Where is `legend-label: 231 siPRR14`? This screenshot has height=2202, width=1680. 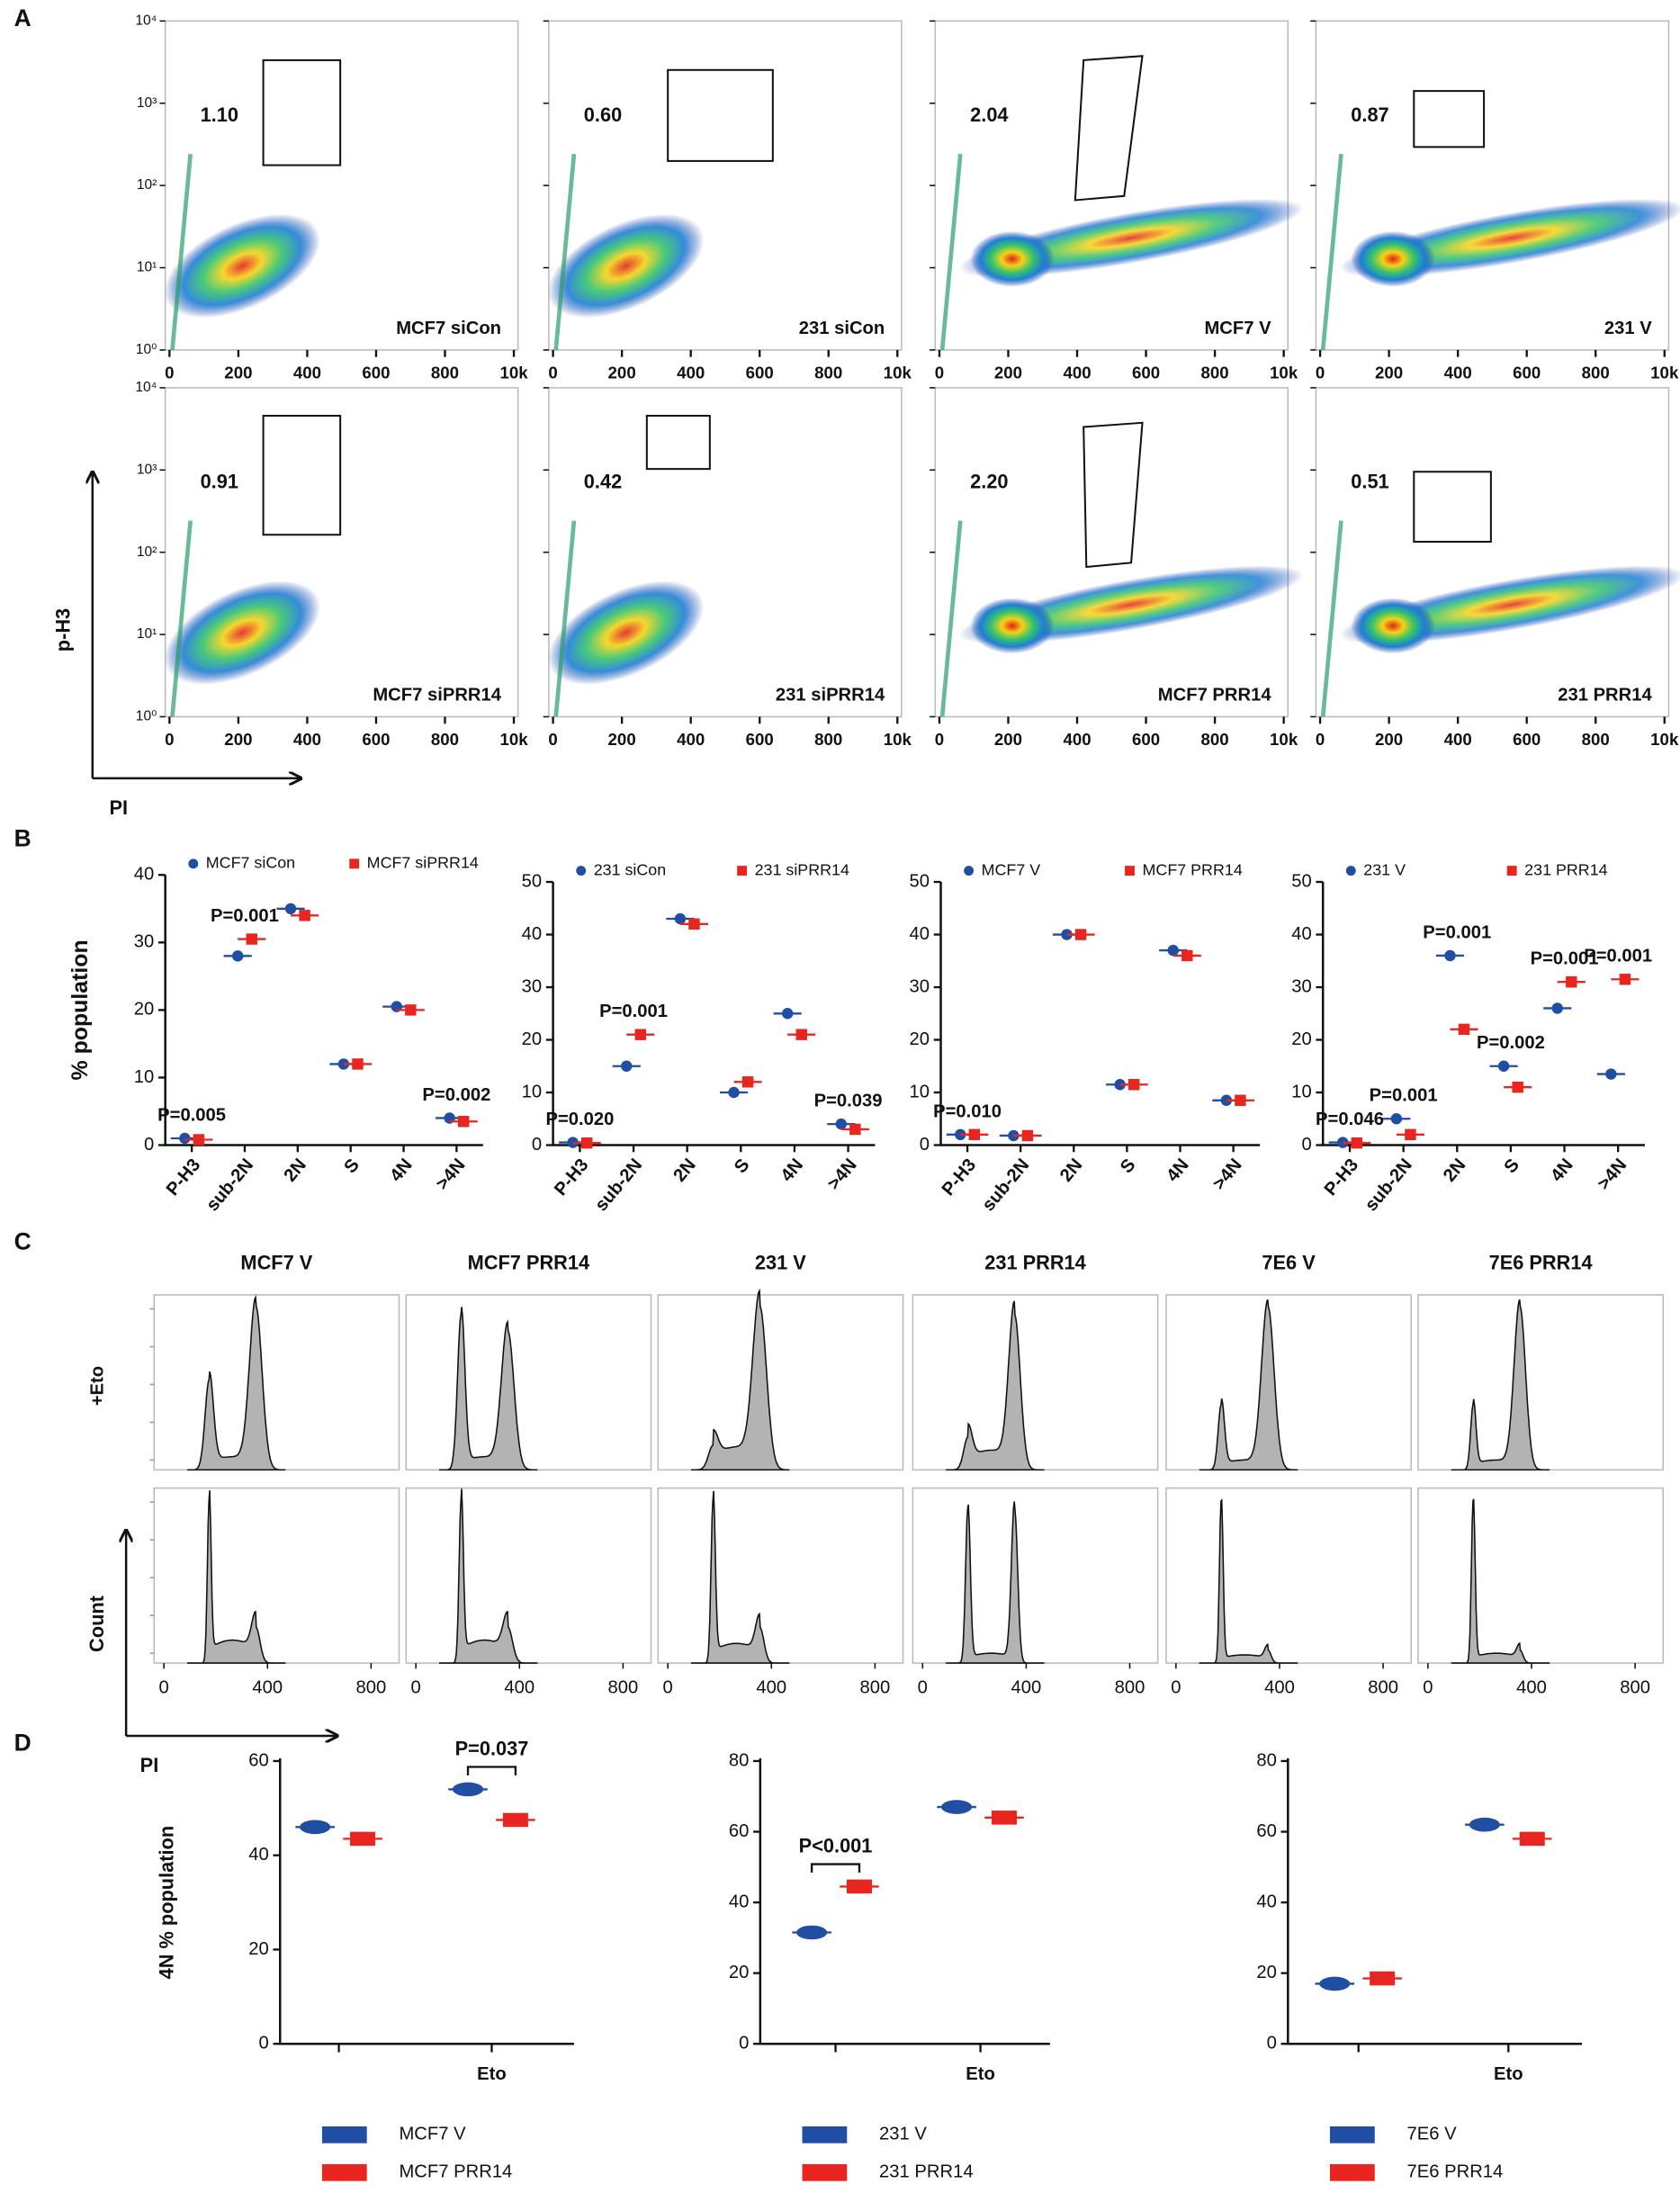
legend-label: 231 siPRR14 is located at coordinates (802, 869).